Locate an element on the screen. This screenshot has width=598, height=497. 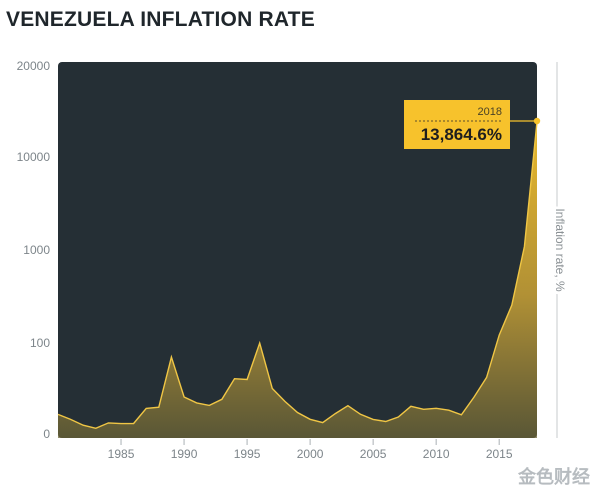
annotation-value: 13,864.6% is located at coordinates (461, 134).